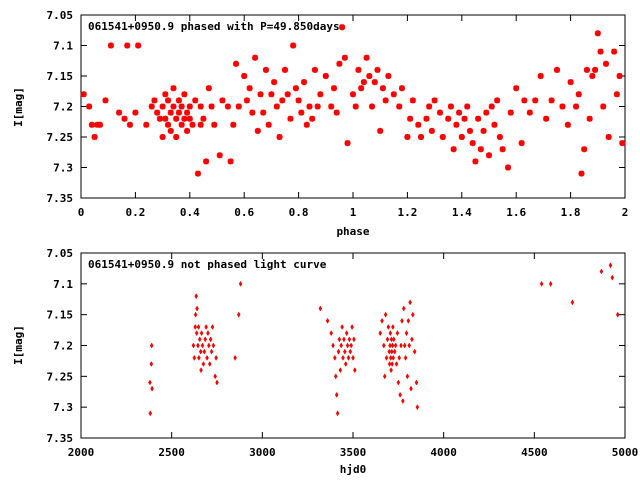  I want to click on chart-1-y-tick-label: 7.15, so click(60, 76).